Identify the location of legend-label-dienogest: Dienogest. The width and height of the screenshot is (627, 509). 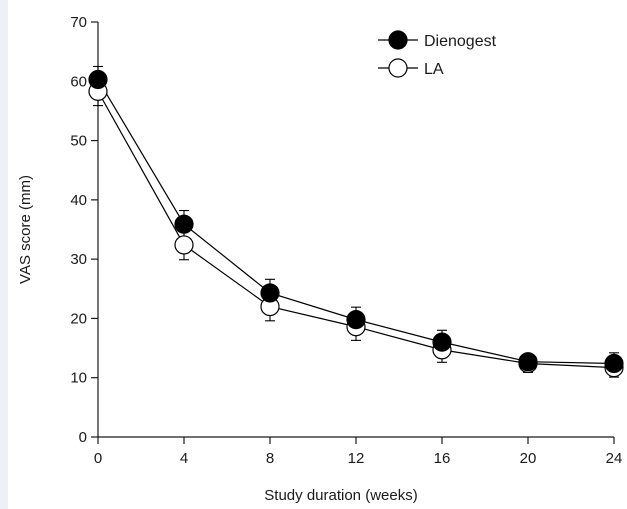
(460, 41).